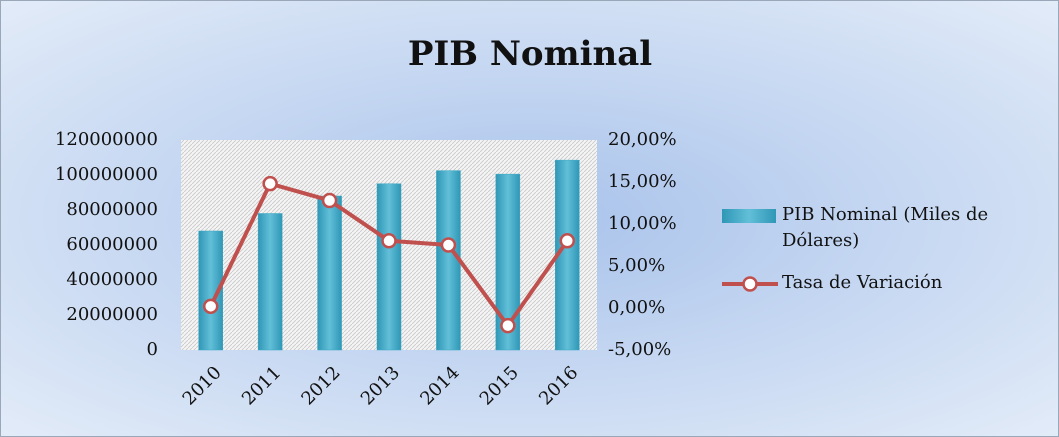 Image resolution: width=1059 pixels, height=437 pixels. Describe the element at coordinates (639, 349) in the screenshot. I see `y2-tick-label: -5,00%` at that location.